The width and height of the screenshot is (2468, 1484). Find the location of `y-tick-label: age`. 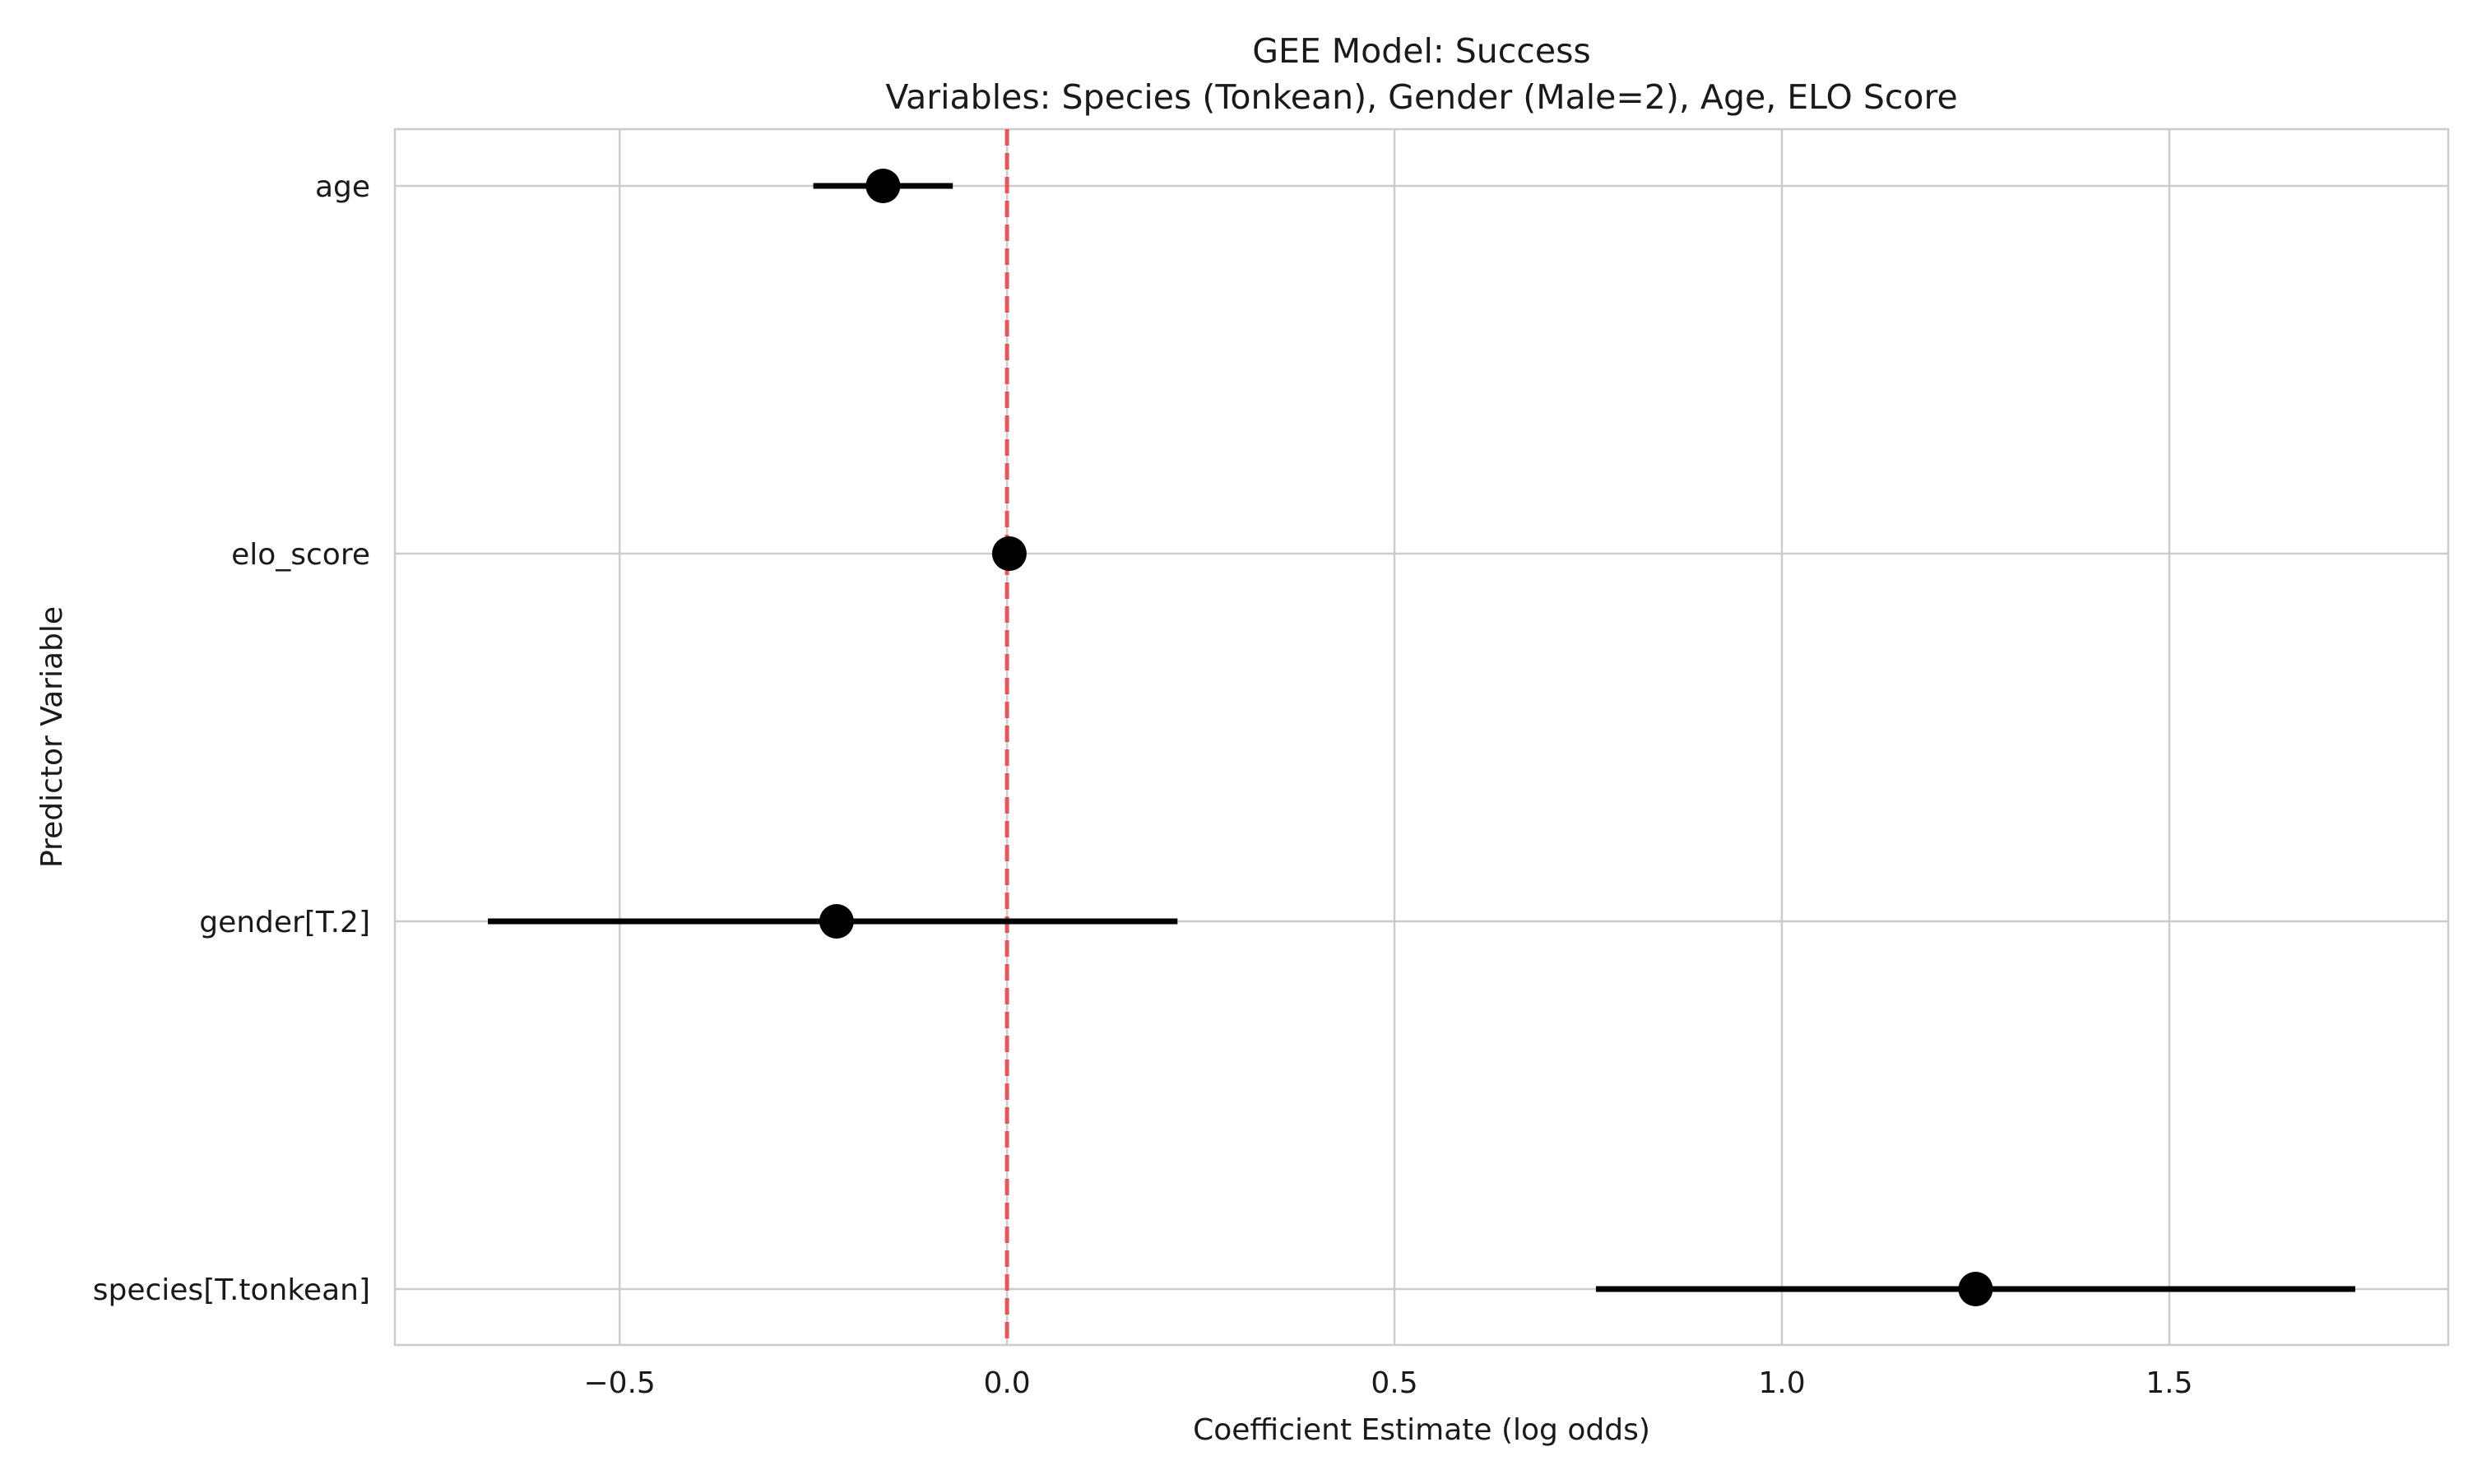

y-tick-label: age is located at coordinates (342, 187).